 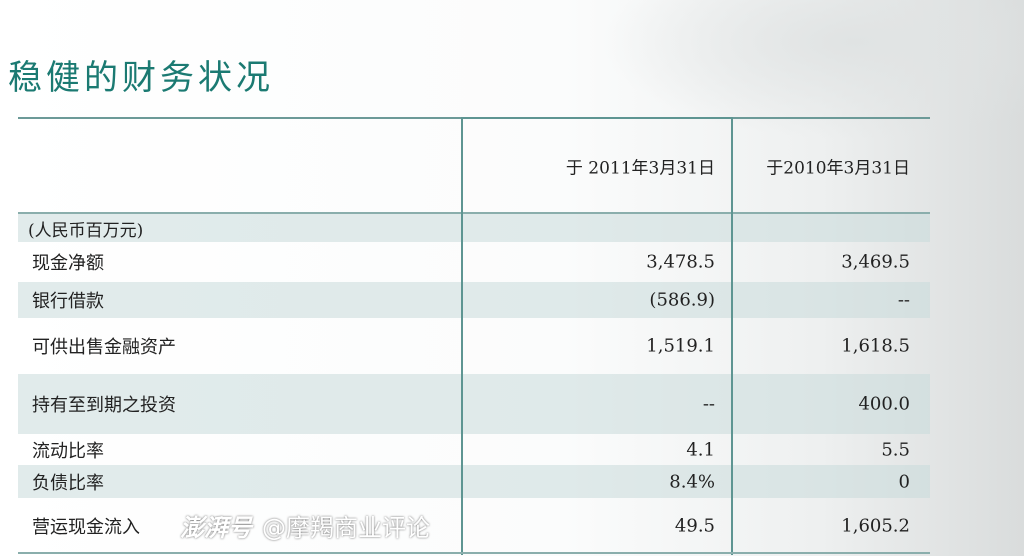 I want to click on unit-row: (人民币百万元), so click(x=474, y=228).